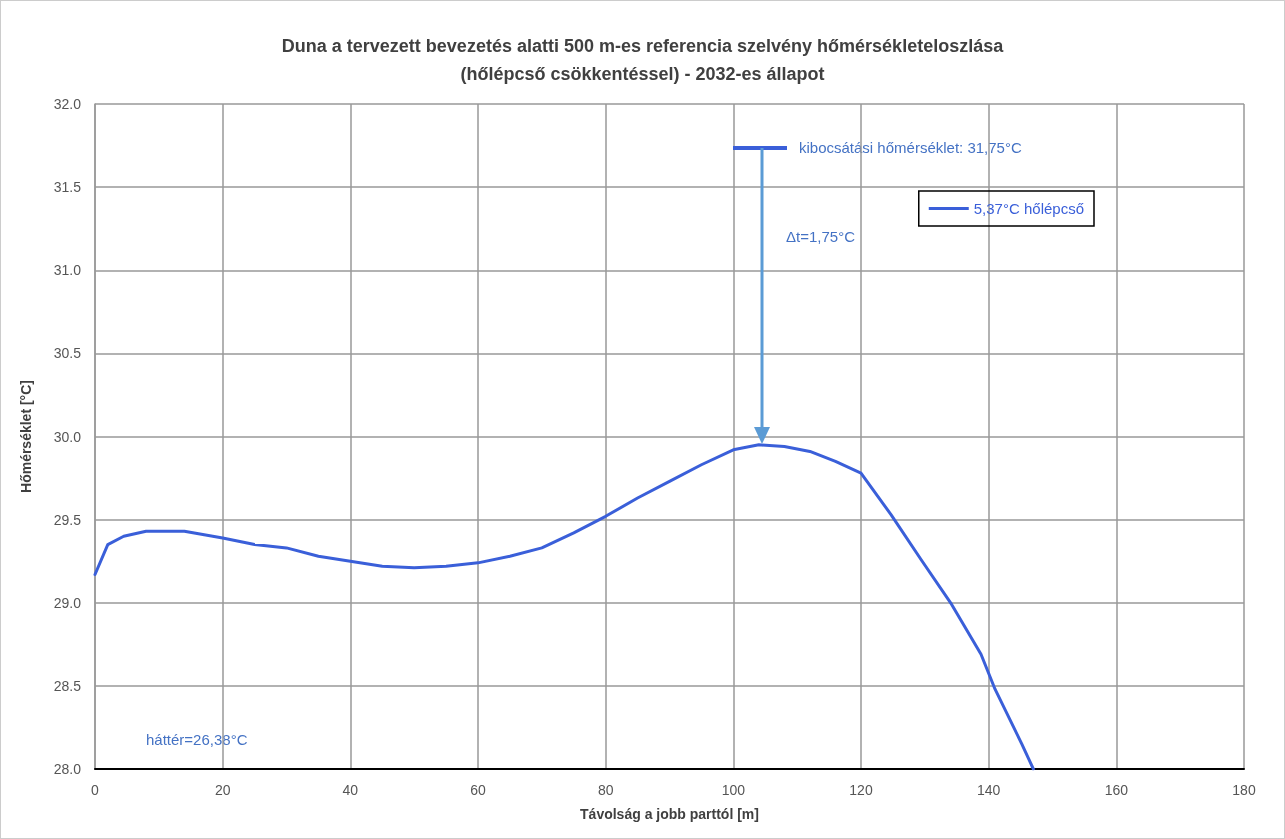 Image resolution: width=1285 pixels, height=839 pixels. What do you see at coordinates (67, 270) in the screenshot?
I see `y-tick-label: 31.0` at bounding box center [67, 270].